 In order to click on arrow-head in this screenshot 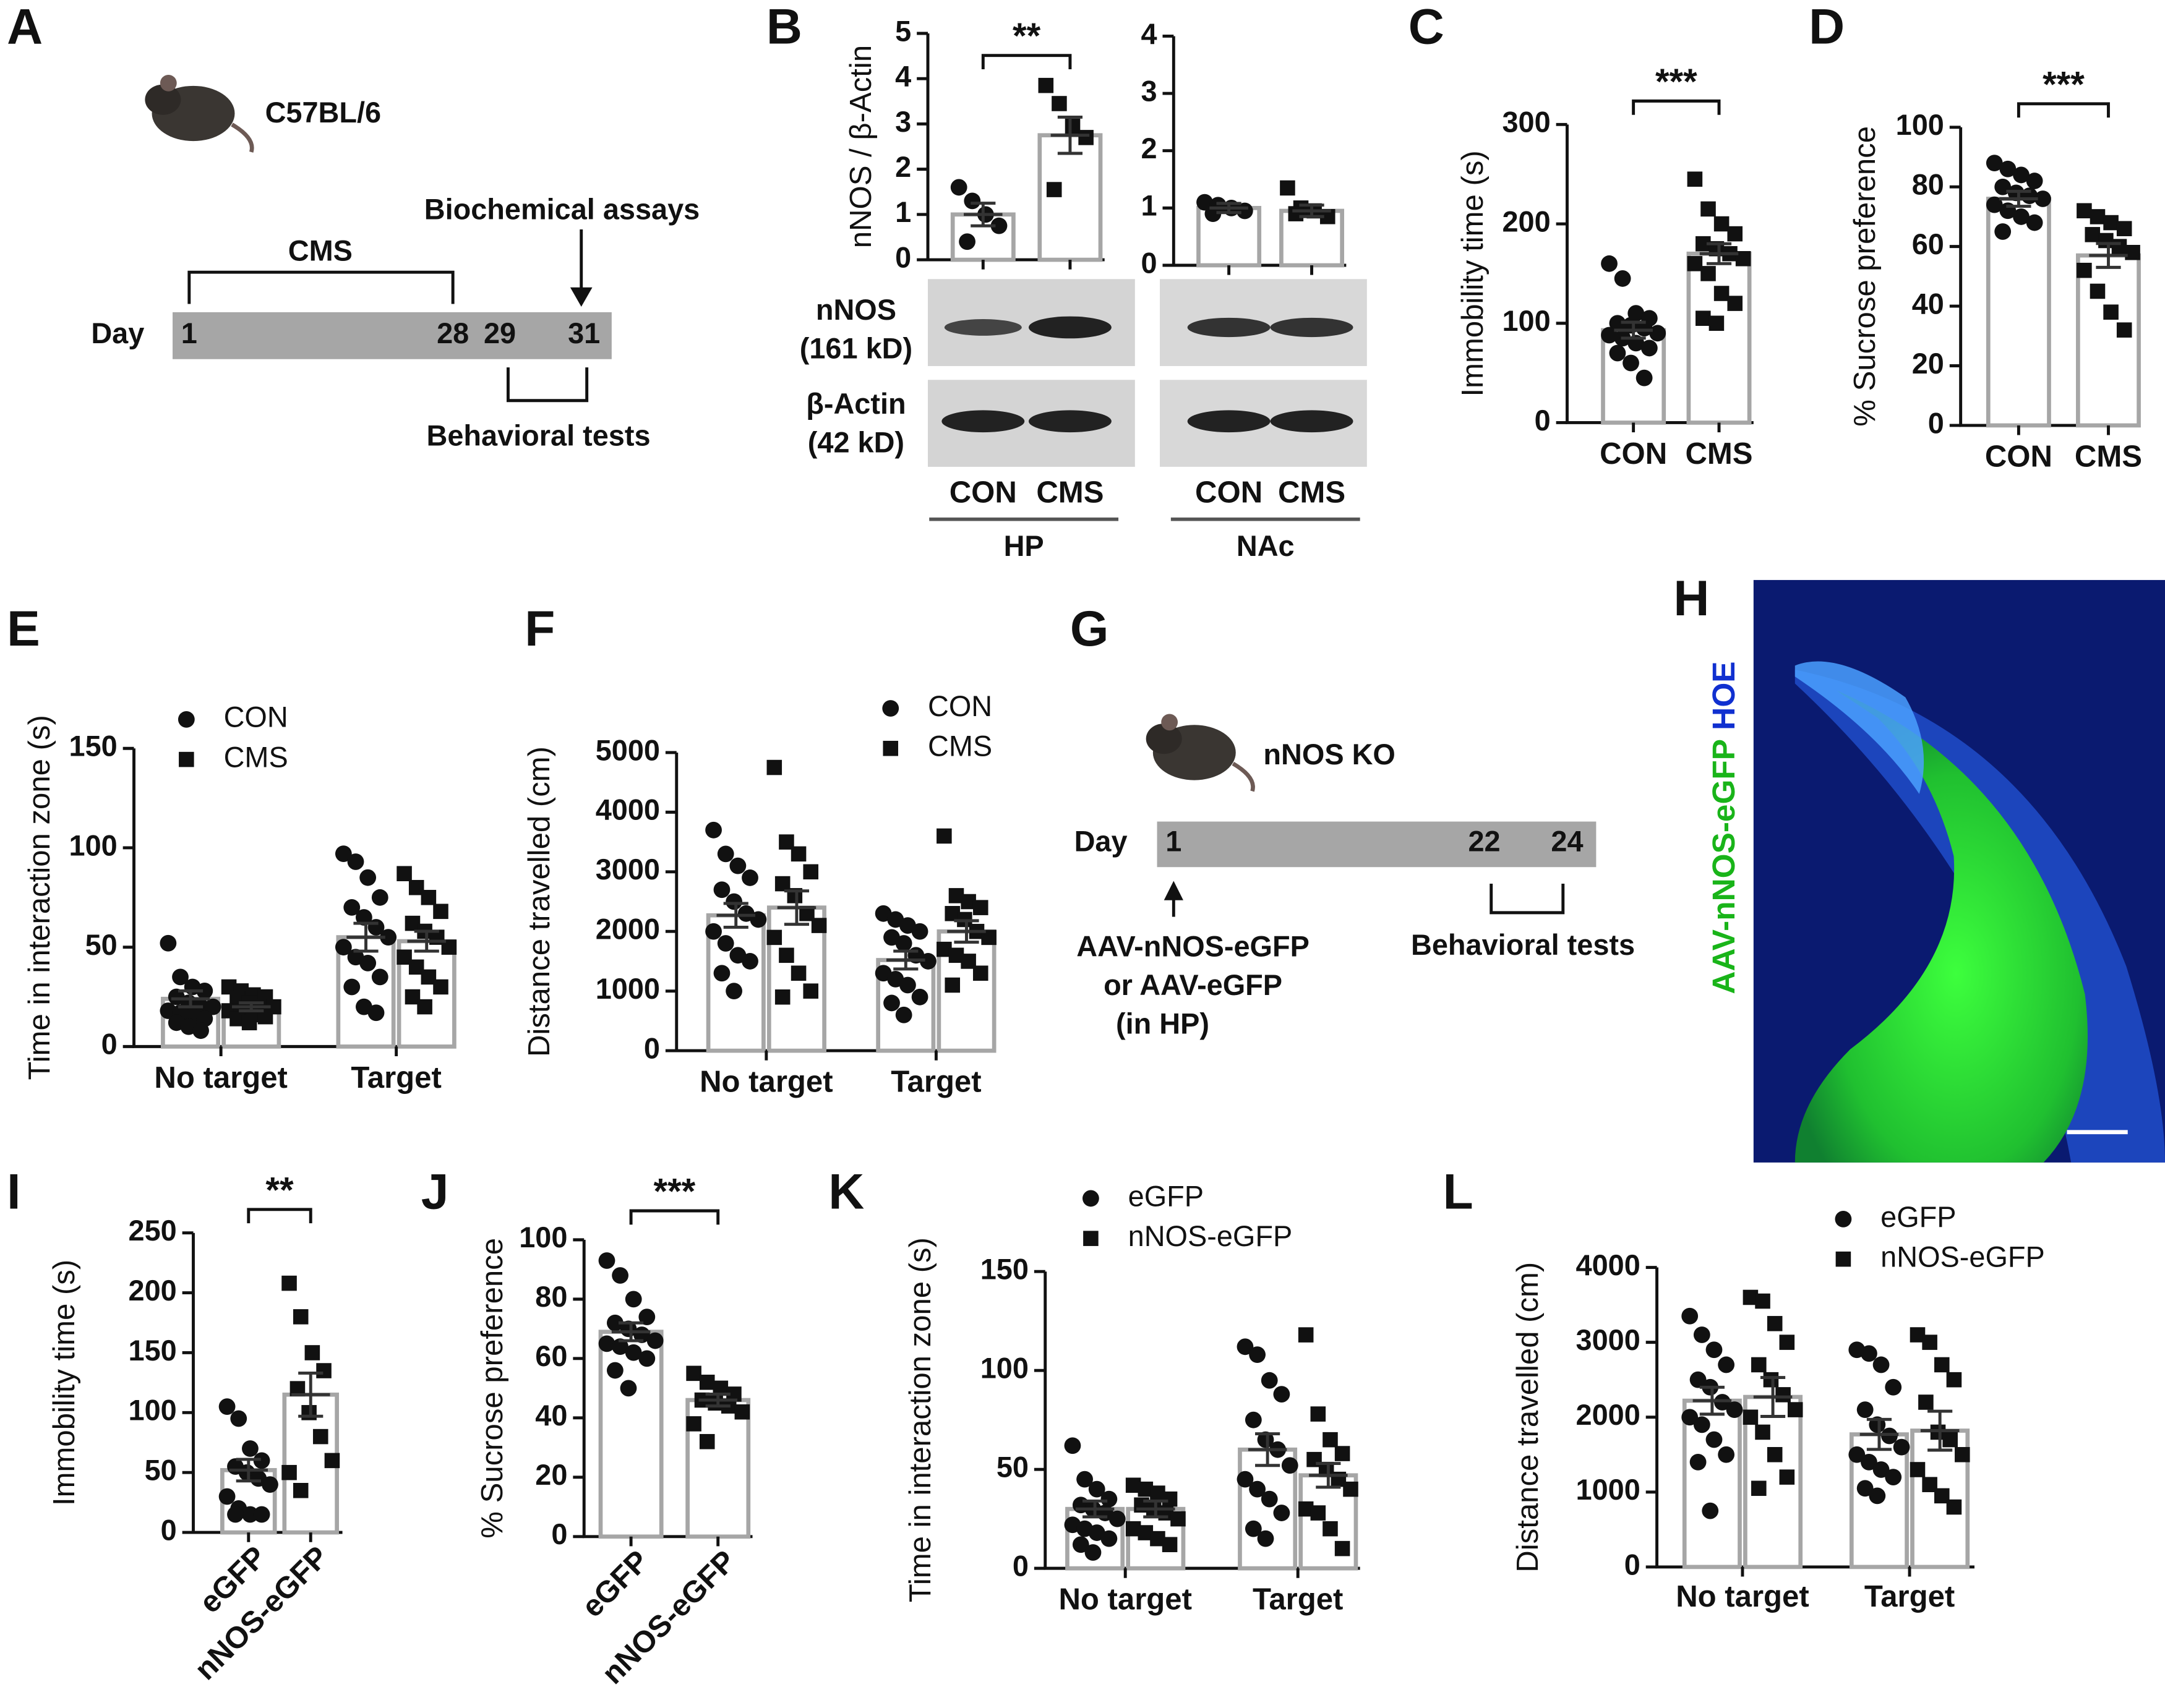, I will do `click(581, 297)`.